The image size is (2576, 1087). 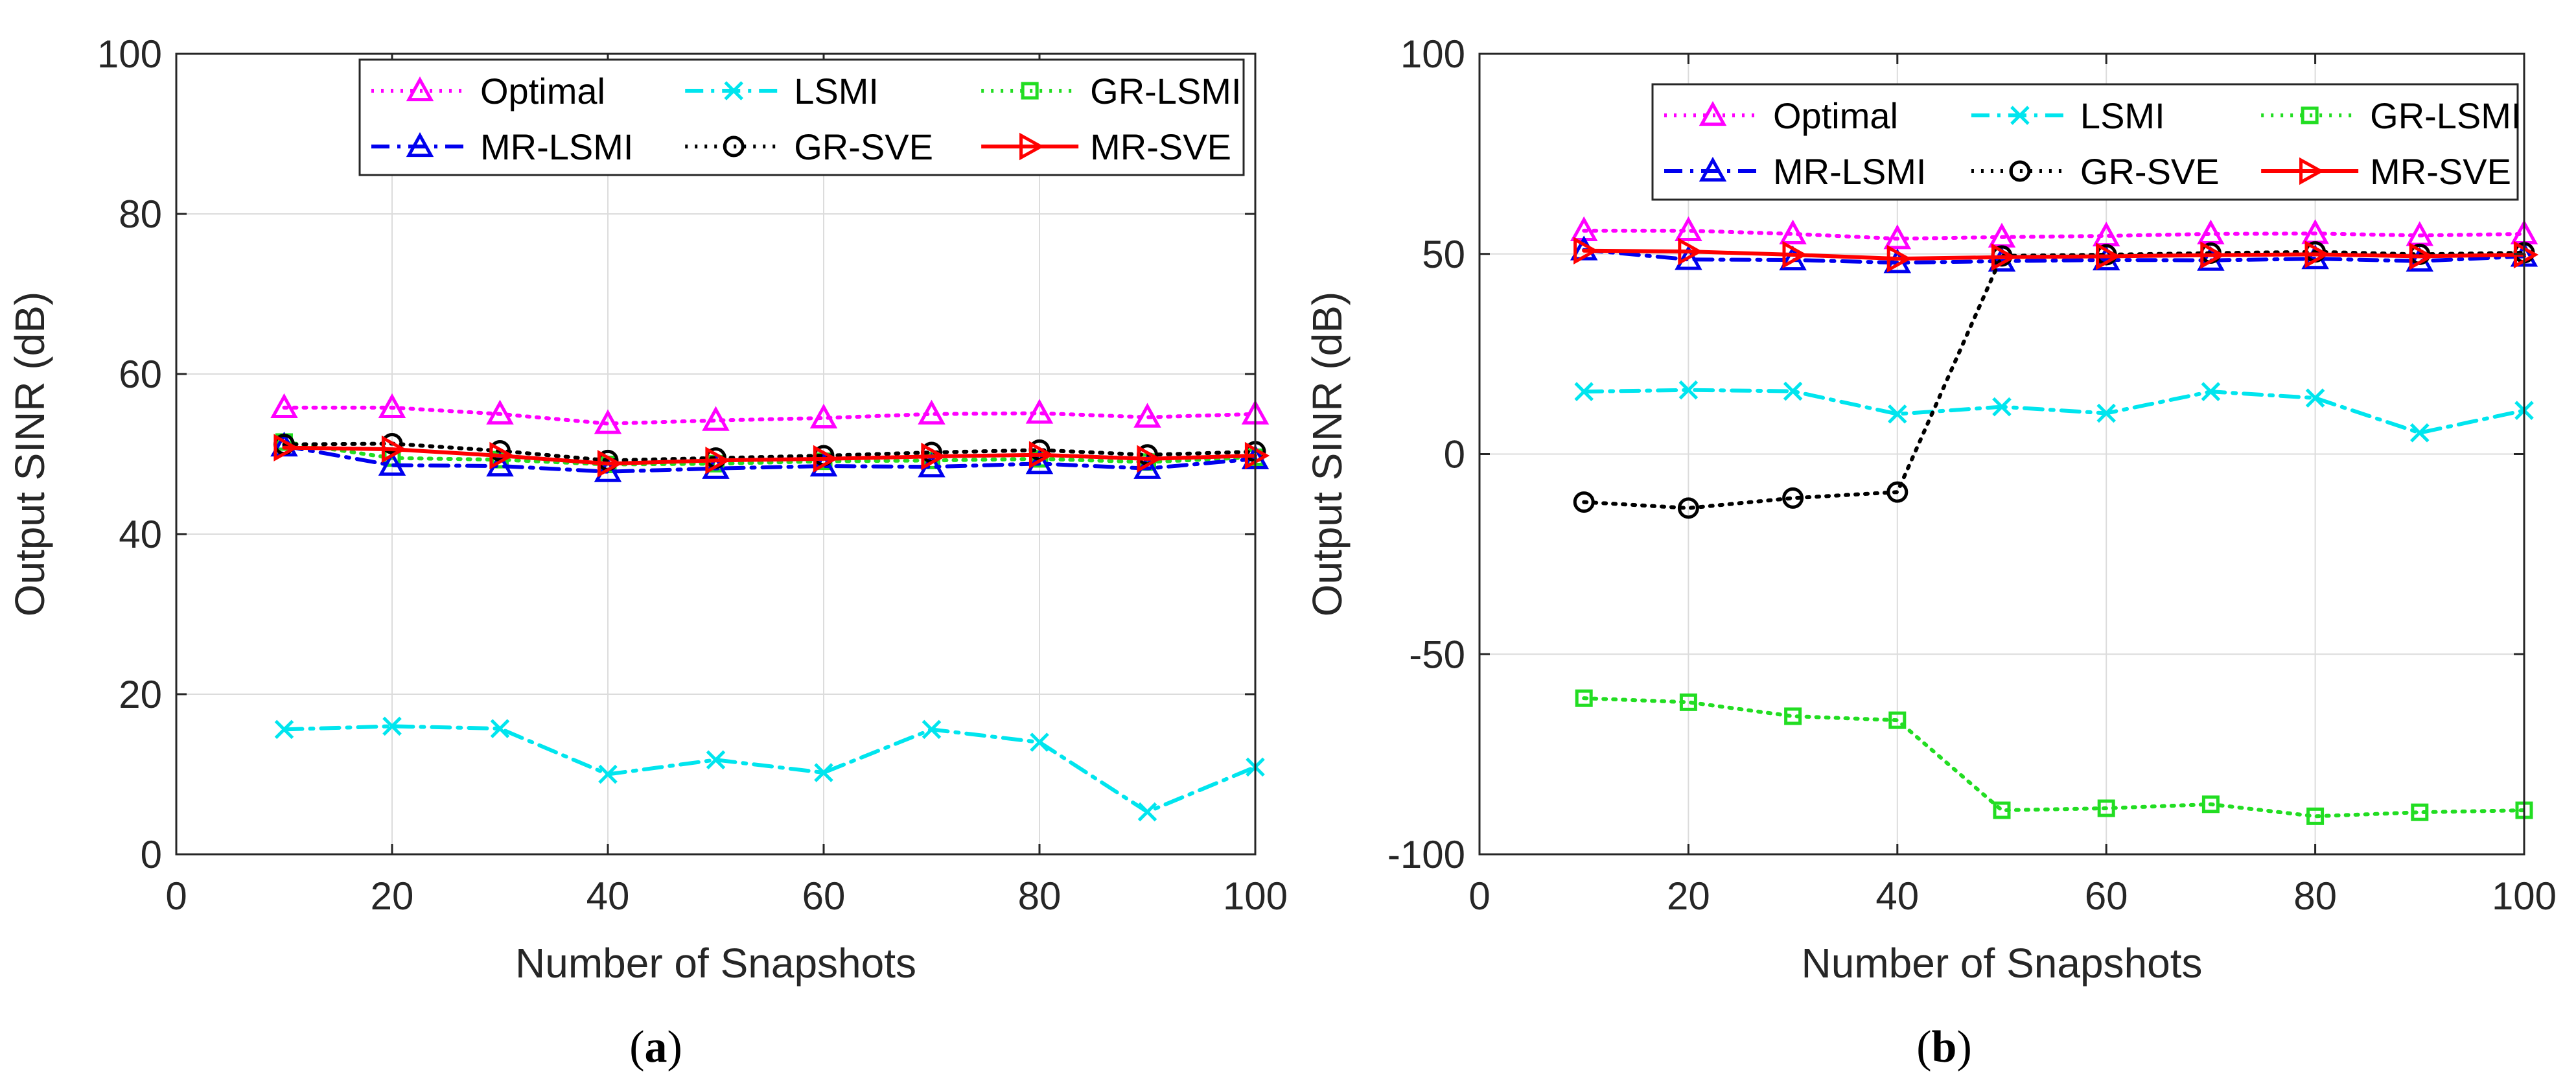 What do you see at coordinates (770, 414) in the screenshot?
I see `series-optimal` at bounding box center [770, 414].